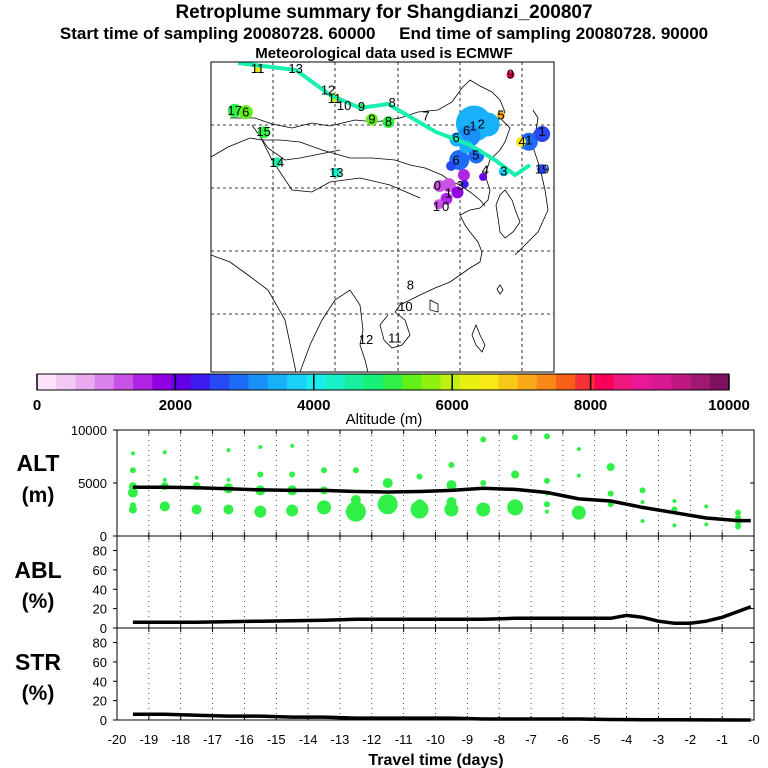 This screenshot has height=768, width=768. I want to click on map-age-label: 9, so click(361, 106).